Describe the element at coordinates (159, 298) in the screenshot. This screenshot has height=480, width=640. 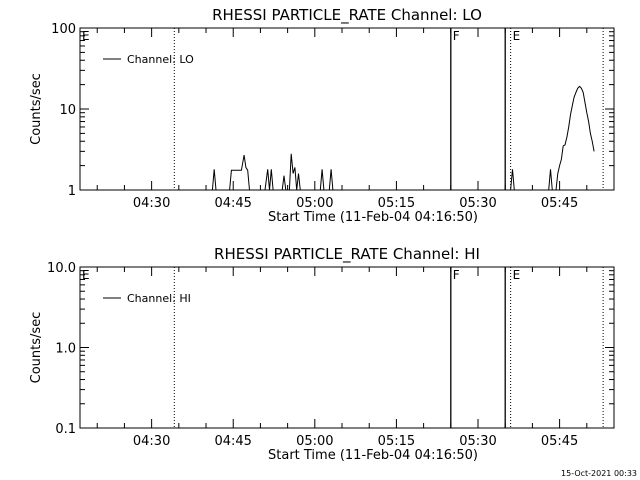
I see `legend-label: Channel: HI` at that location.